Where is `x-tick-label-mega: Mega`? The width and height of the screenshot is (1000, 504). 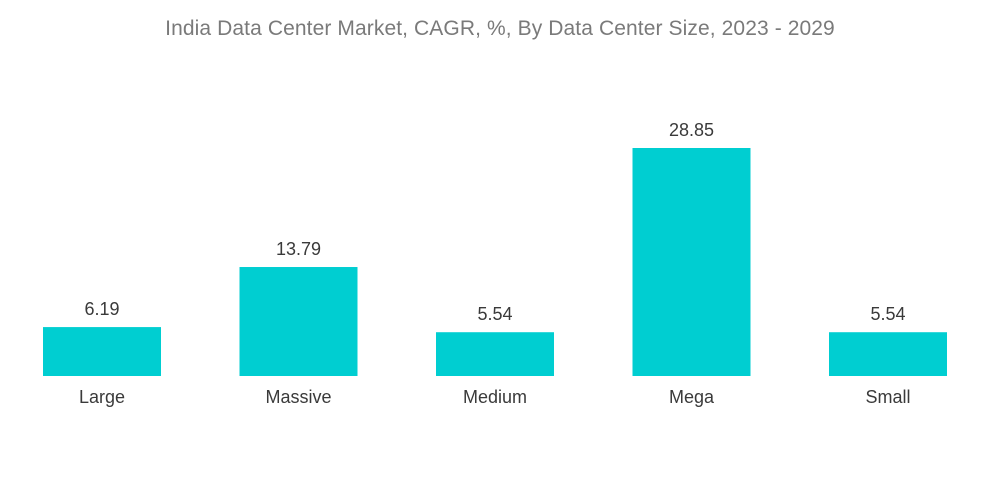
x-tick-label-mega: Mega is located at coordinates (692, 397).